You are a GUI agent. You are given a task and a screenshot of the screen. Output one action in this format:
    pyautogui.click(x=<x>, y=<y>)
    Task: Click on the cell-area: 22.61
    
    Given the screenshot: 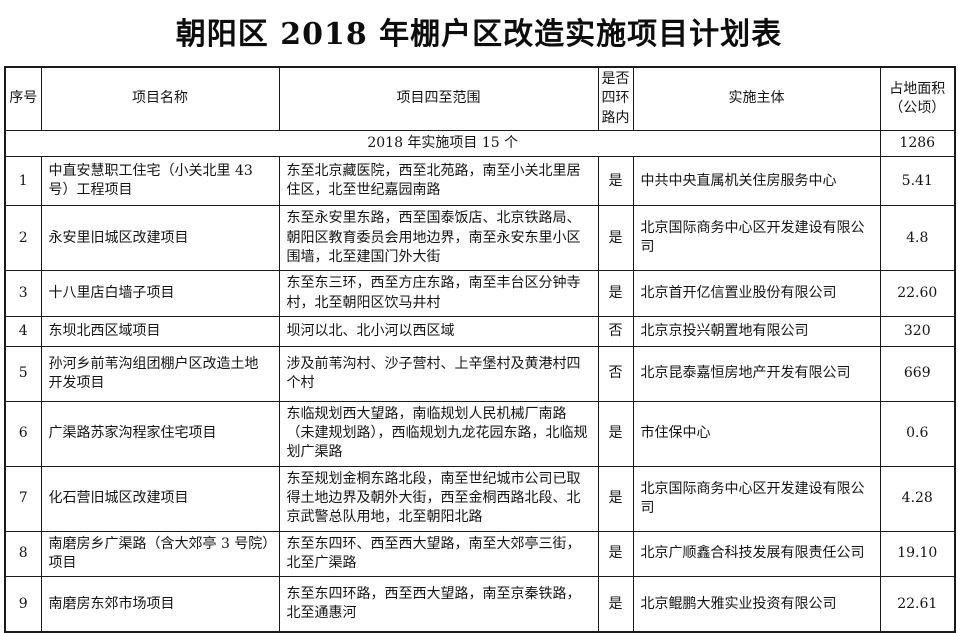 What is the action you would take?
    pyautogui.click(x=917, y=604)
    